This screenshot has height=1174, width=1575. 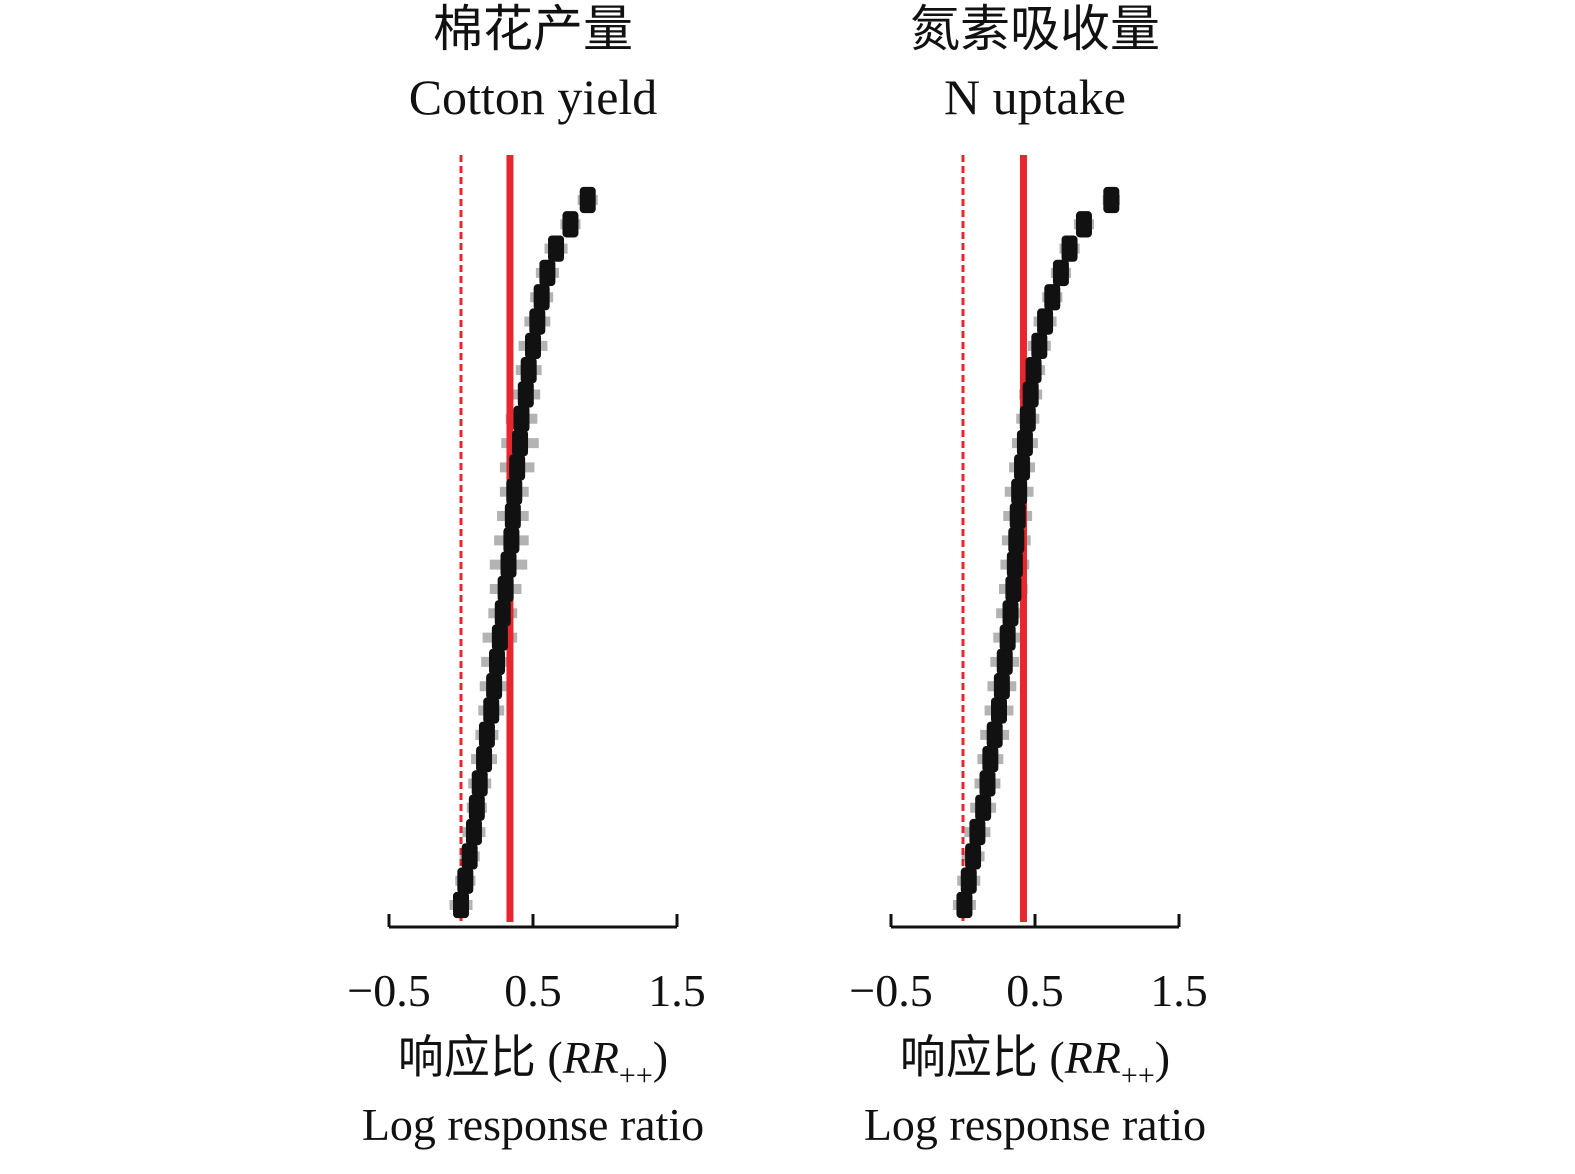 I want to click on chart-subtitle: Cotton yield, so click(x=533, y=97).